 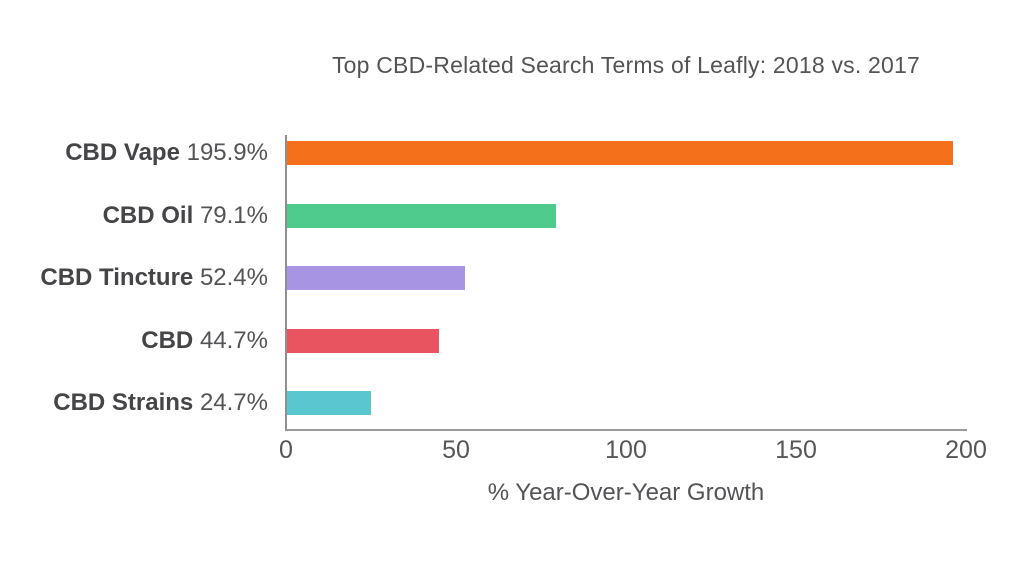 I want to click on bar-cbd-strains, so click(x=329, y=403).